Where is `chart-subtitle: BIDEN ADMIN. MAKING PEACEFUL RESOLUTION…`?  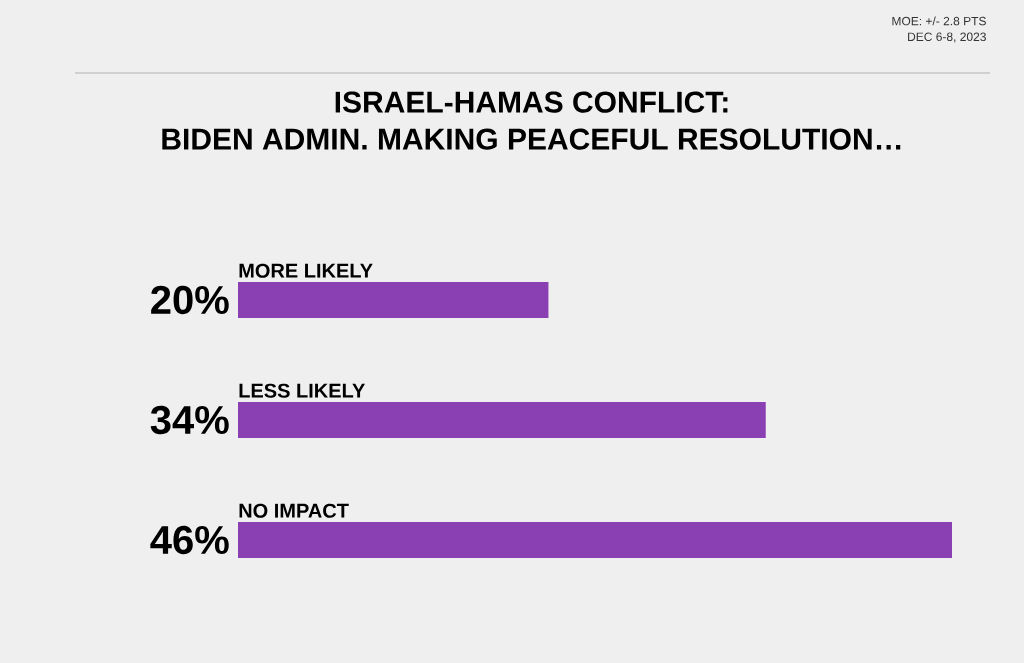
chart-subtitle: BIDEN ADMIN. MAKING PEACEFUL RESOLUTION… is located at coordinates (531, 139).